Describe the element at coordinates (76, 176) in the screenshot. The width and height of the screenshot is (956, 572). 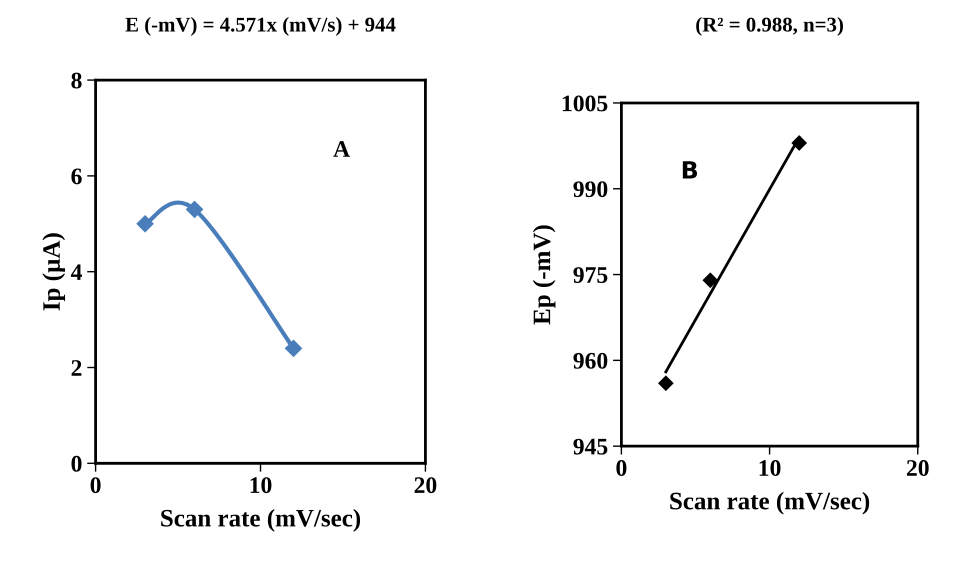
I see `y-tick-label: 6` at that location.